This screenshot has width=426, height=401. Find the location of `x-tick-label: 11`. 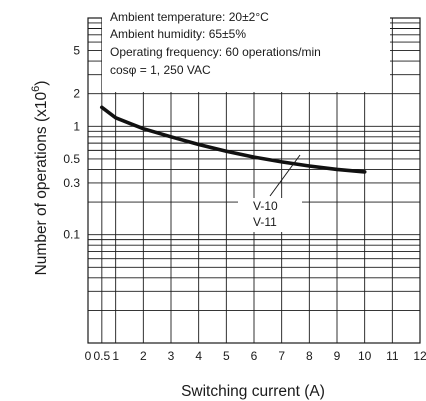

x-tick-label: 11 is located at coordinates (392, 356).